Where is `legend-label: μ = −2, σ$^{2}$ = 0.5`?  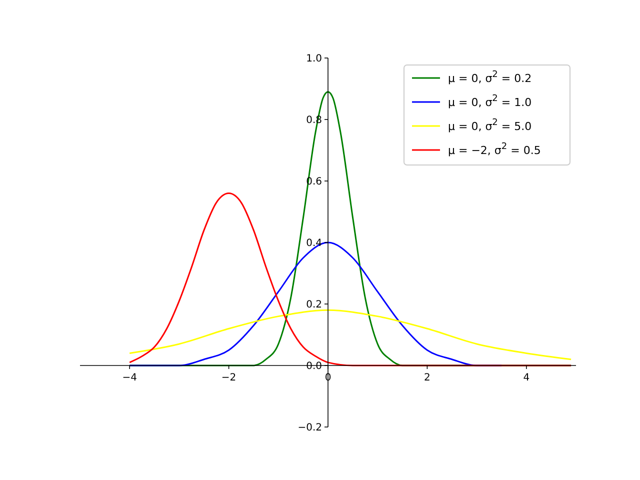 legend-label: μ = −2, σ$^{2}$ = 0.5 is located at coordinates (494, 149).